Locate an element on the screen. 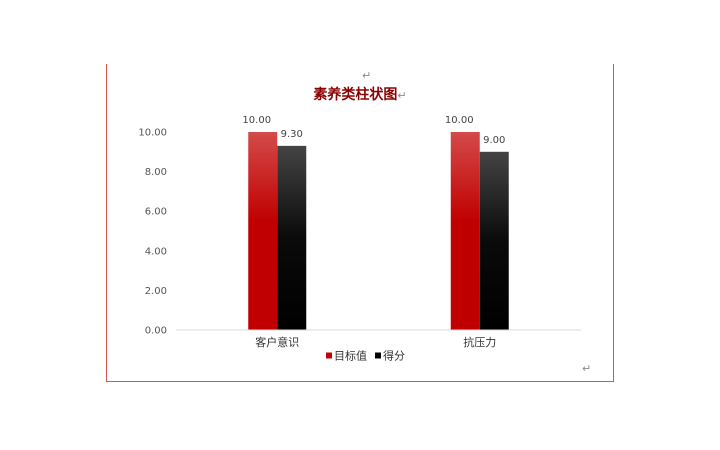 The image size is (720, 450). paragraph-mark-title: ↵ is located at coordinates (402, 95).